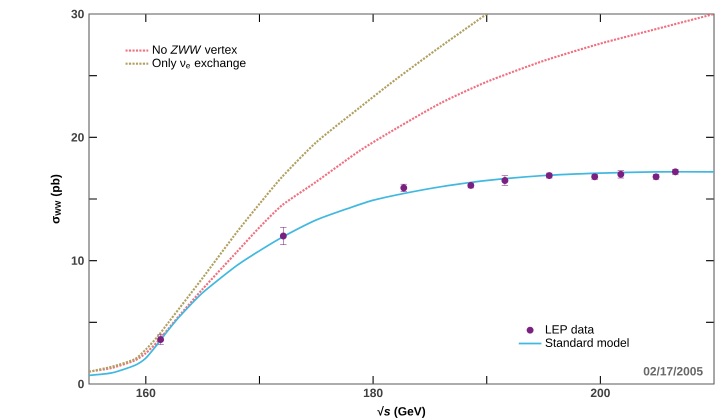 The height and width of the screenshot is (418, 720). What do you see at coordinates (401, 412) in the screenshot?
I see `x-axis-title: √s (GeV)` at bounding box center [401, 412].